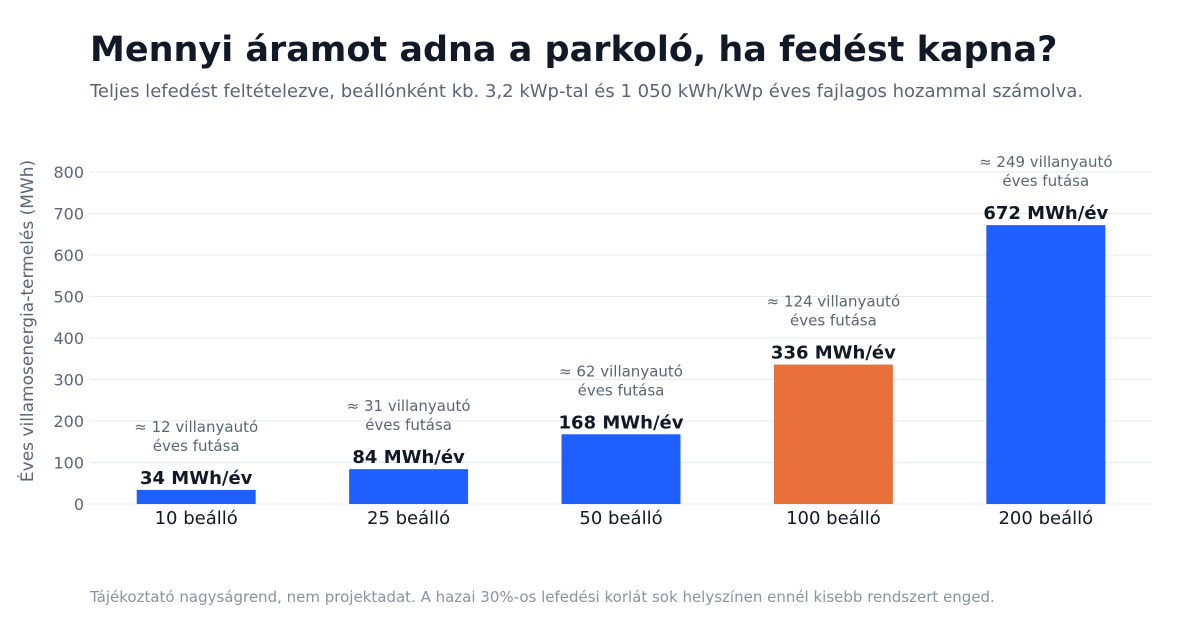 The height and width of the screenshot is (630, 1200). Describe the element at coordinates (621, 422) in the screenshot. I see `bar-value-label: 168 MWh/év` at that location.